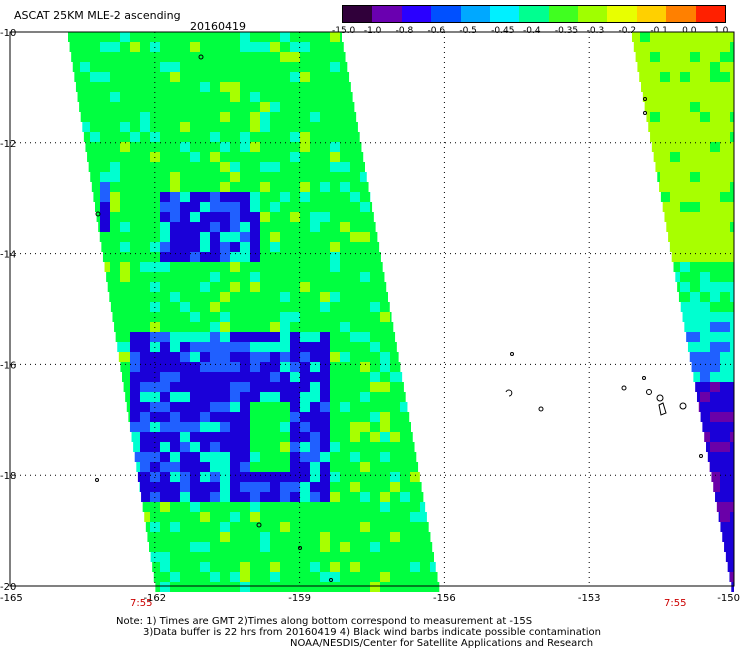 The image size is (740, 650). What do you see at coordinates (595, 31) in the screenshot?
I see `colorbar-label: -0.3` at bounding box center [595, 31].